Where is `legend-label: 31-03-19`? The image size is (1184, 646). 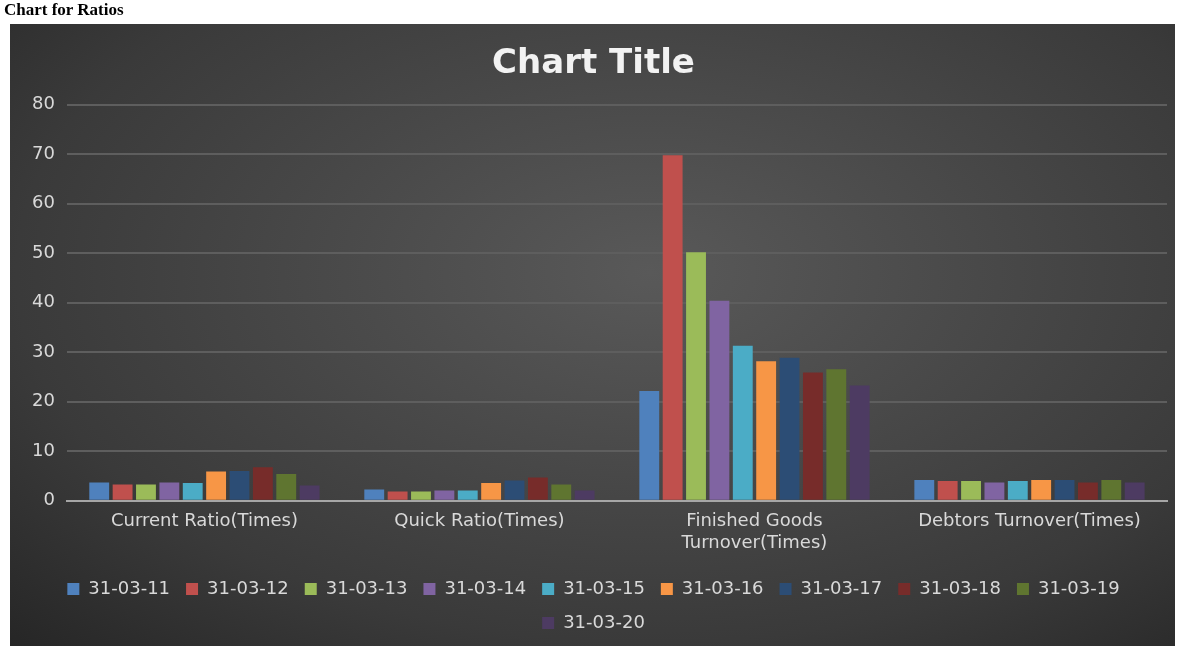 legend-label: 31-03-19 is located at coordinates (1078, 587).